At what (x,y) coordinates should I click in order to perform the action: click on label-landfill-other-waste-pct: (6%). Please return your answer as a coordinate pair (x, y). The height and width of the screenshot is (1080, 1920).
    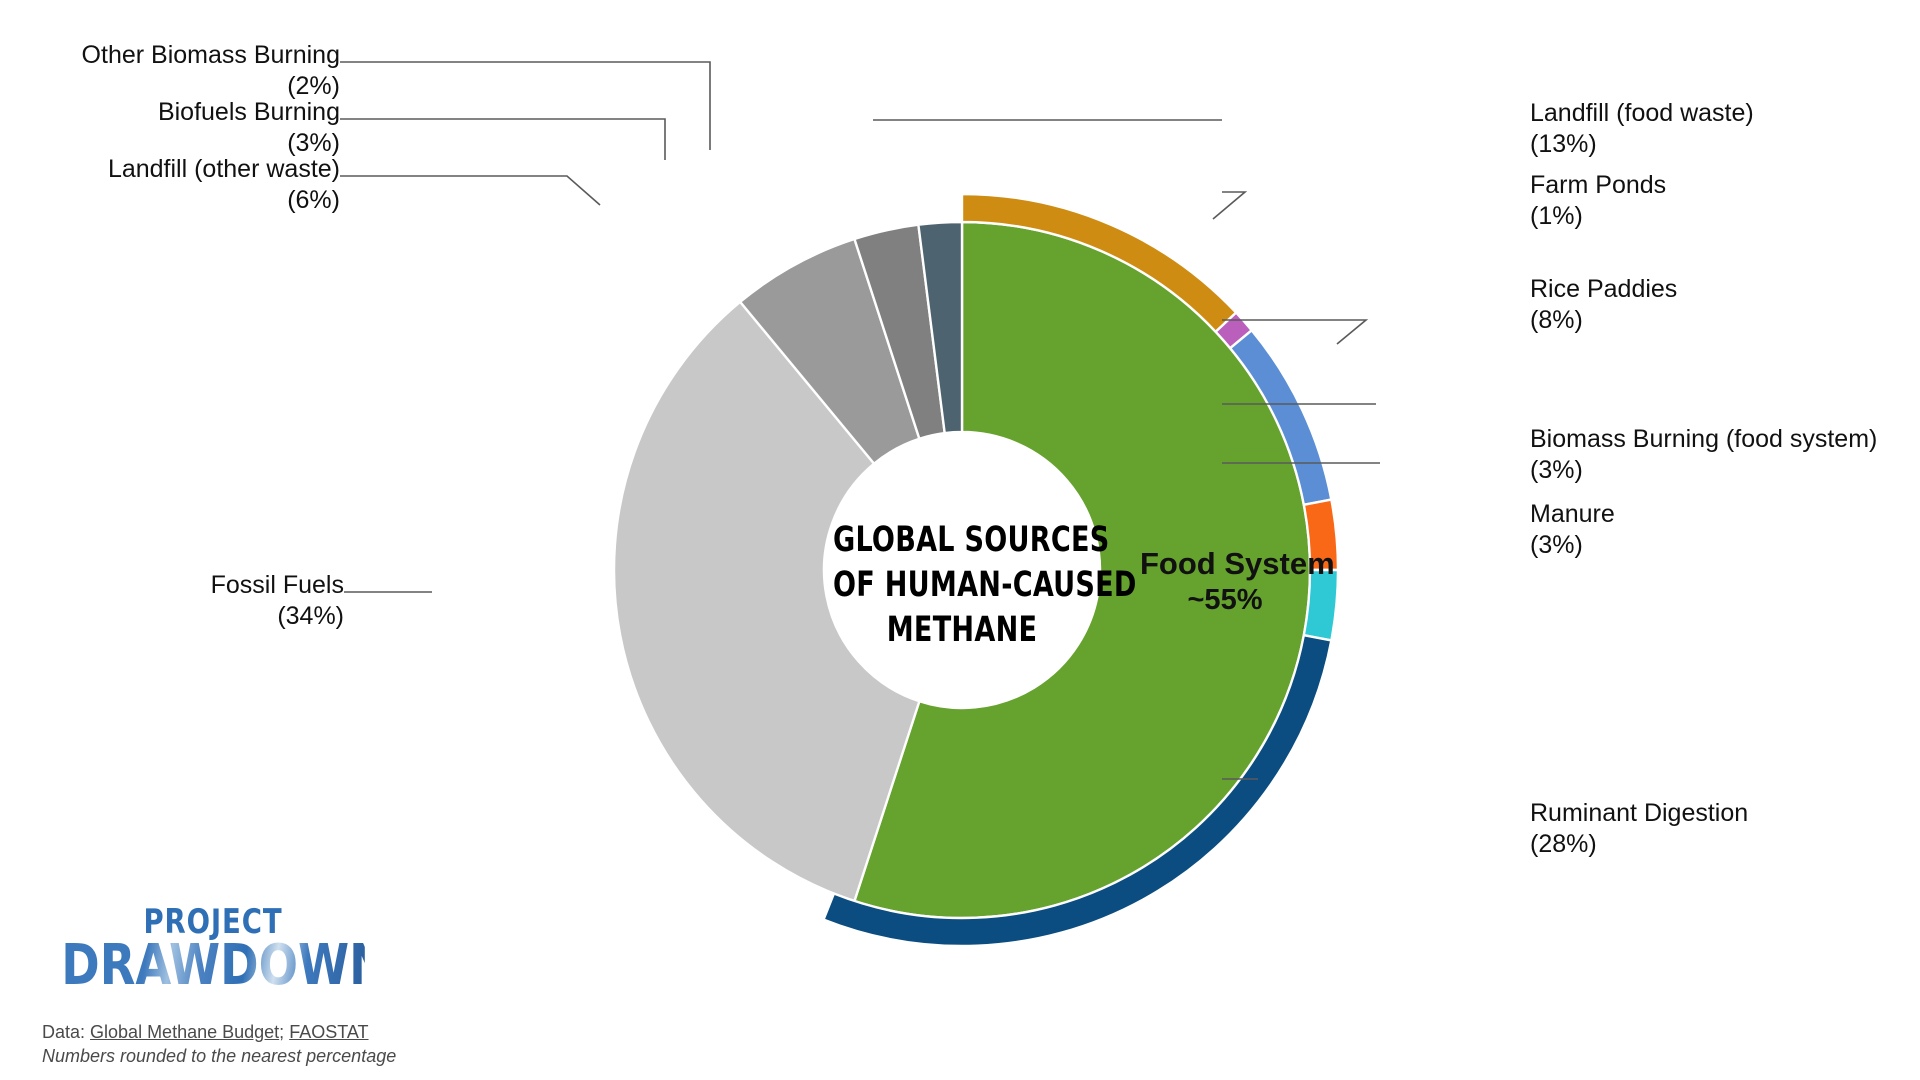
    Looking at the image, I should click on (313, 200).